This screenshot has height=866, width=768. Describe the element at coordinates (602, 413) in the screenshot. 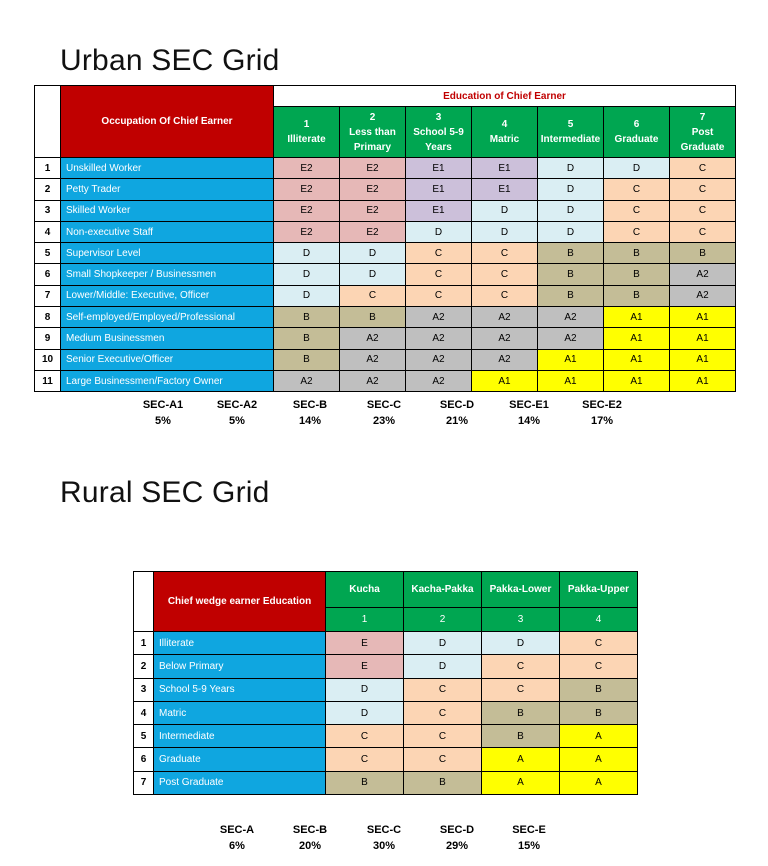

I see `sec-summary-item: SEC-E2 17%` at that location.